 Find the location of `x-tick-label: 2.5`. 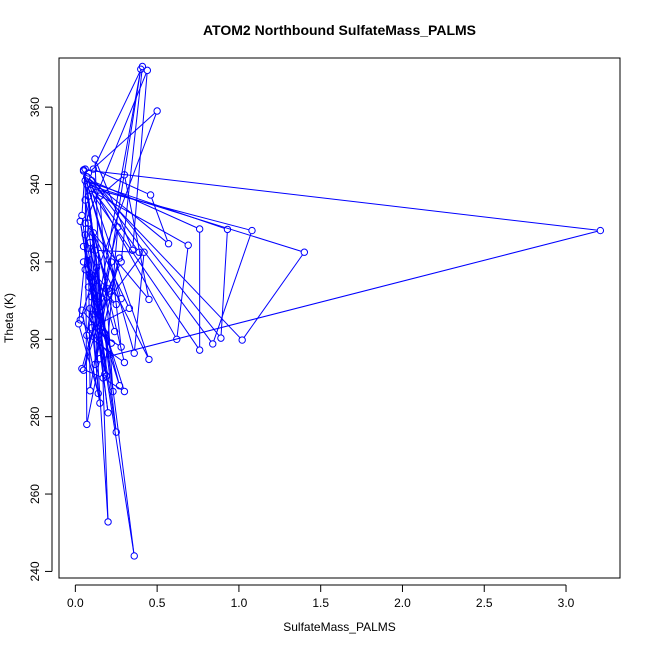

x-tick-label: 2.5 is located at coordinates (484, 603).